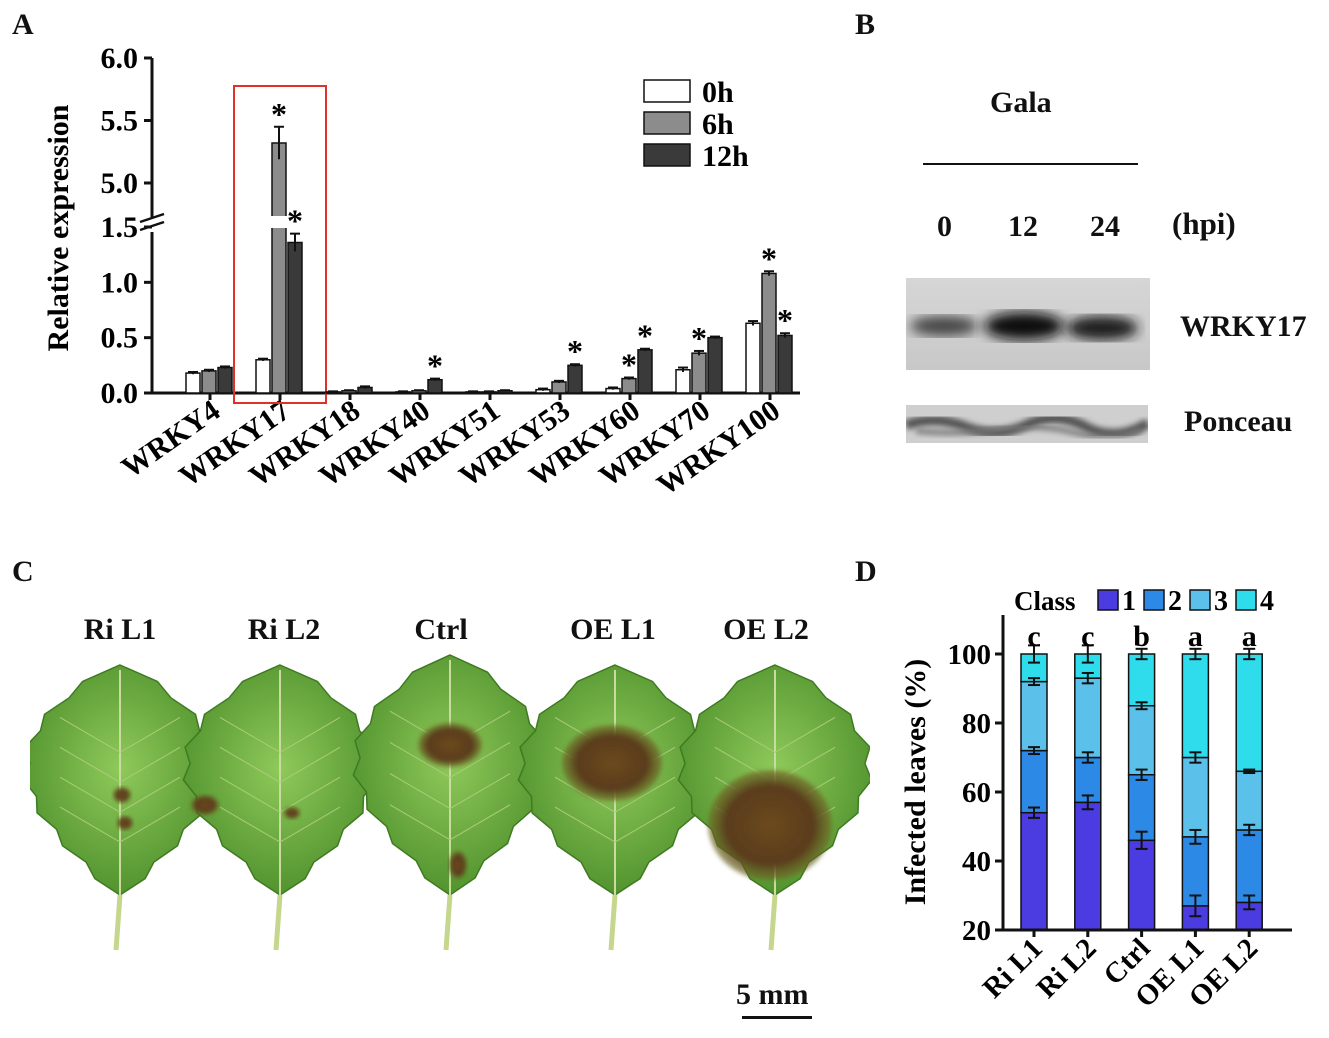 The height and width of the screenshot is (1038, 1329). What do you see at coordinates (1238, 421) in the screenshot?
I see `ponceau-label: Ponceau` at bounding box center [1238, 421].